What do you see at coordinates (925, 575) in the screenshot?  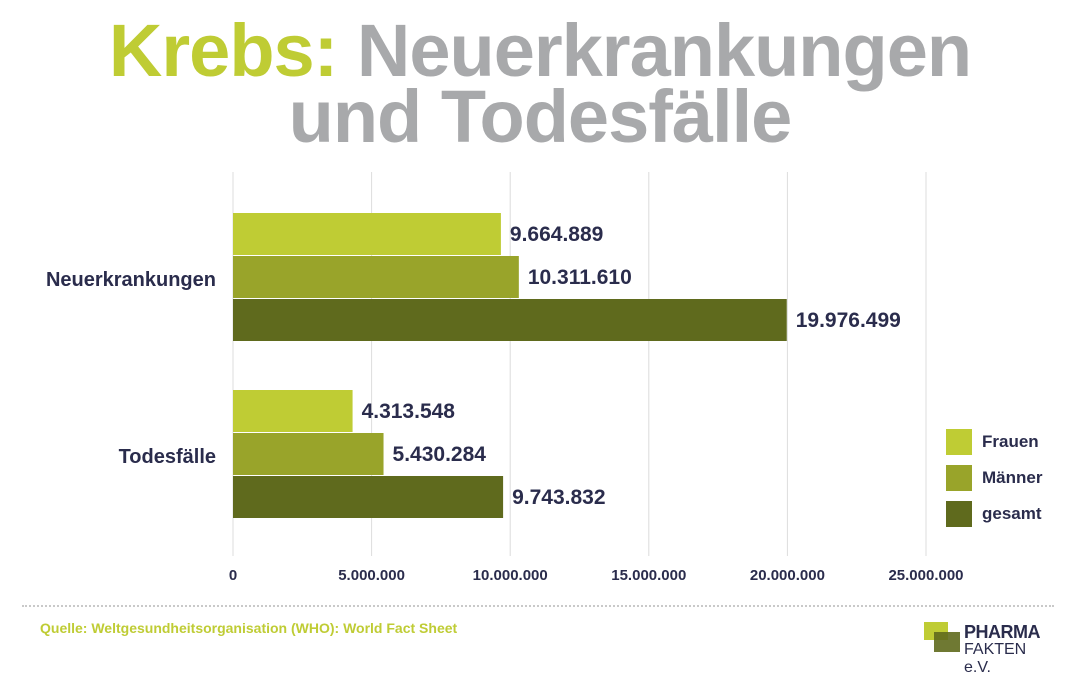 I see `x-tick-label-5: 25.000.000` at bounding box center [925, 575].